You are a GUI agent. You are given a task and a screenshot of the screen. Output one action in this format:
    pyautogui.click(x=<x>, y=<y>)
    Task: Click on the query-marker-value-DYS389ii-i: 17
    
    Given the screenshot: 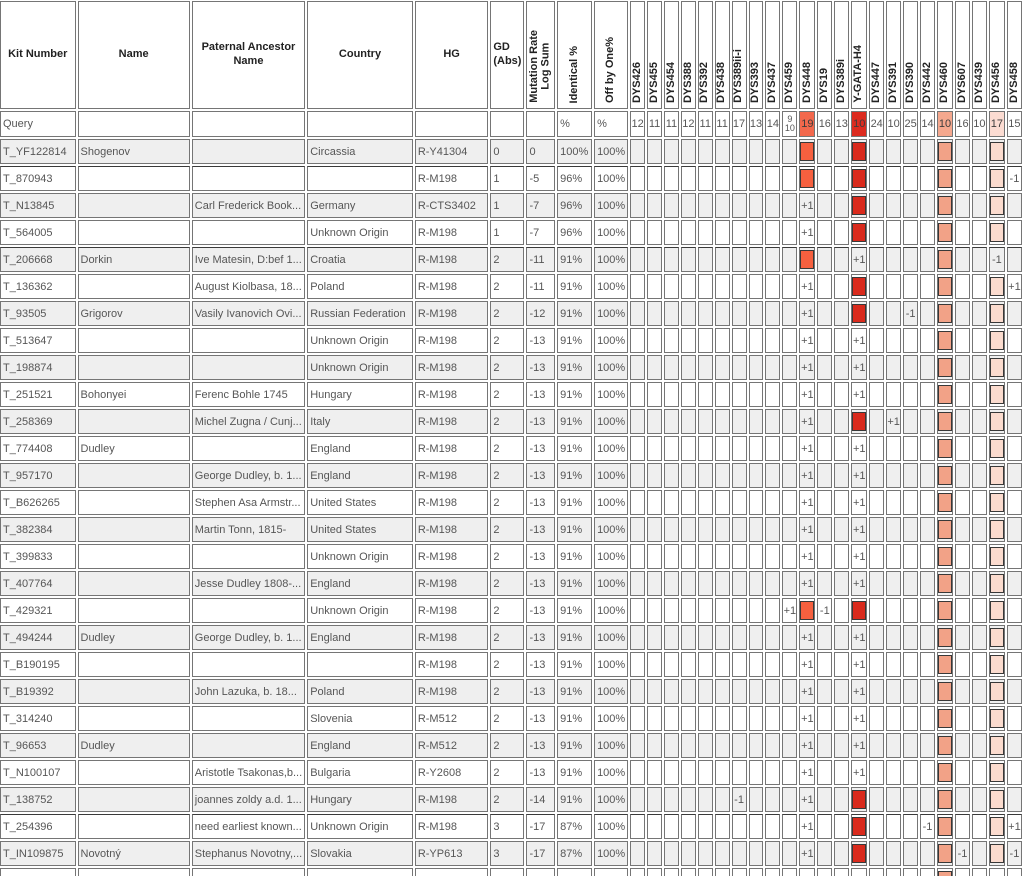 What is the action you would take?
    pyautogui.click(x=739, y=124)
    